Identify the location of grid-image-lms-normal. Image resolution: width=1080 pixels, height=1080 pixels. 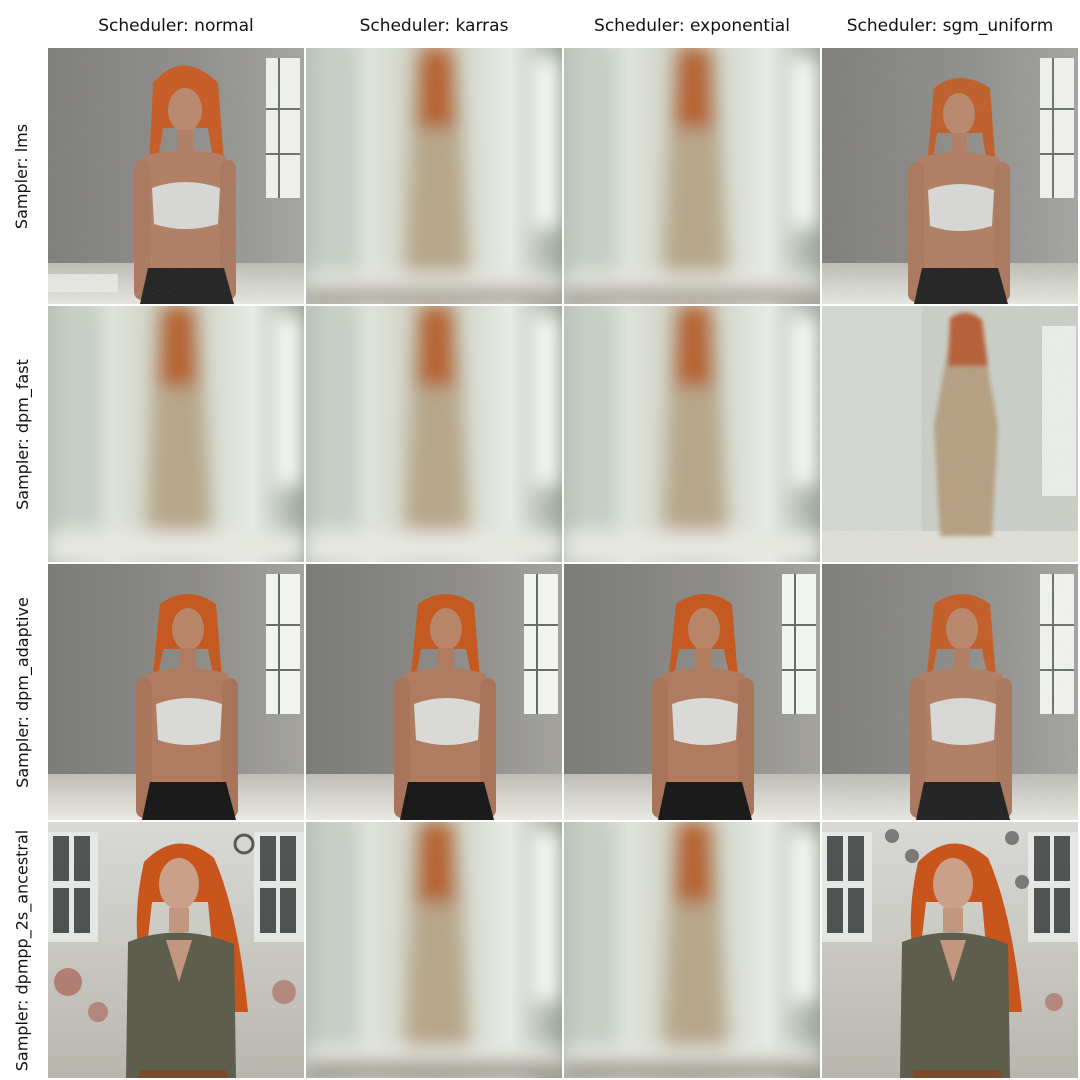
(176, 176).